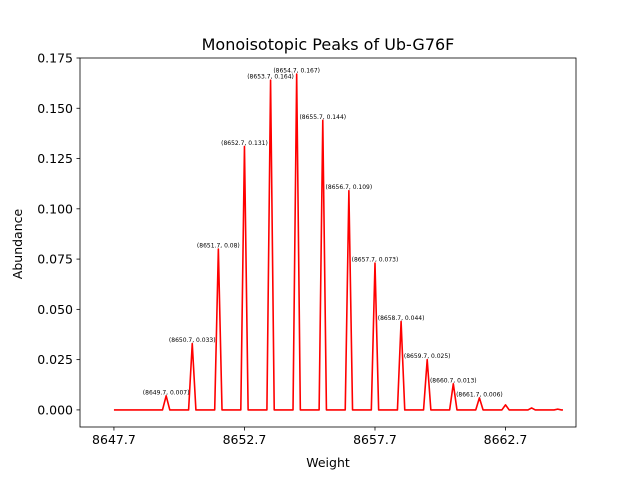 Image resolution: width=640 pixels, height=484 pixels. I want to click on x-axis-label: Weight, so click(328, 462).